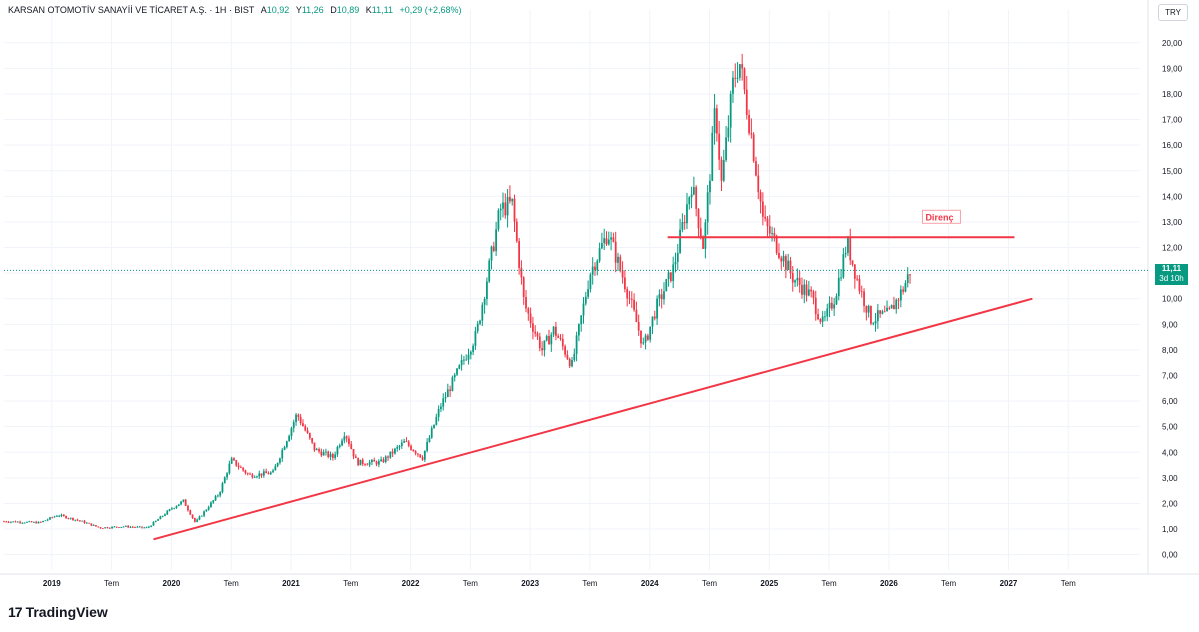  Describe the element at coordinates (411, 583) in the screenshot. I see `x-tick-label: 2022` at that location.